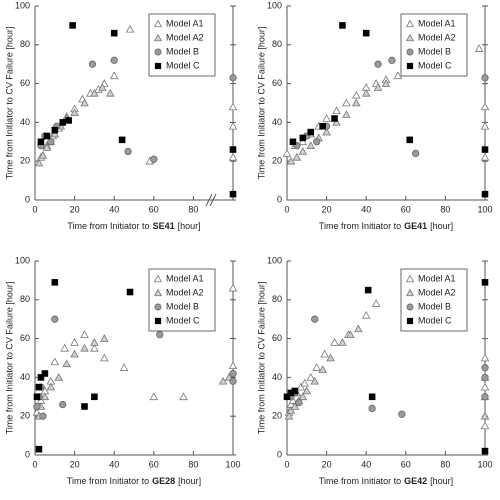 The height and width of the screenshot is (500, 500). I want to click on y-tick-label: 80, so click(25, 44).